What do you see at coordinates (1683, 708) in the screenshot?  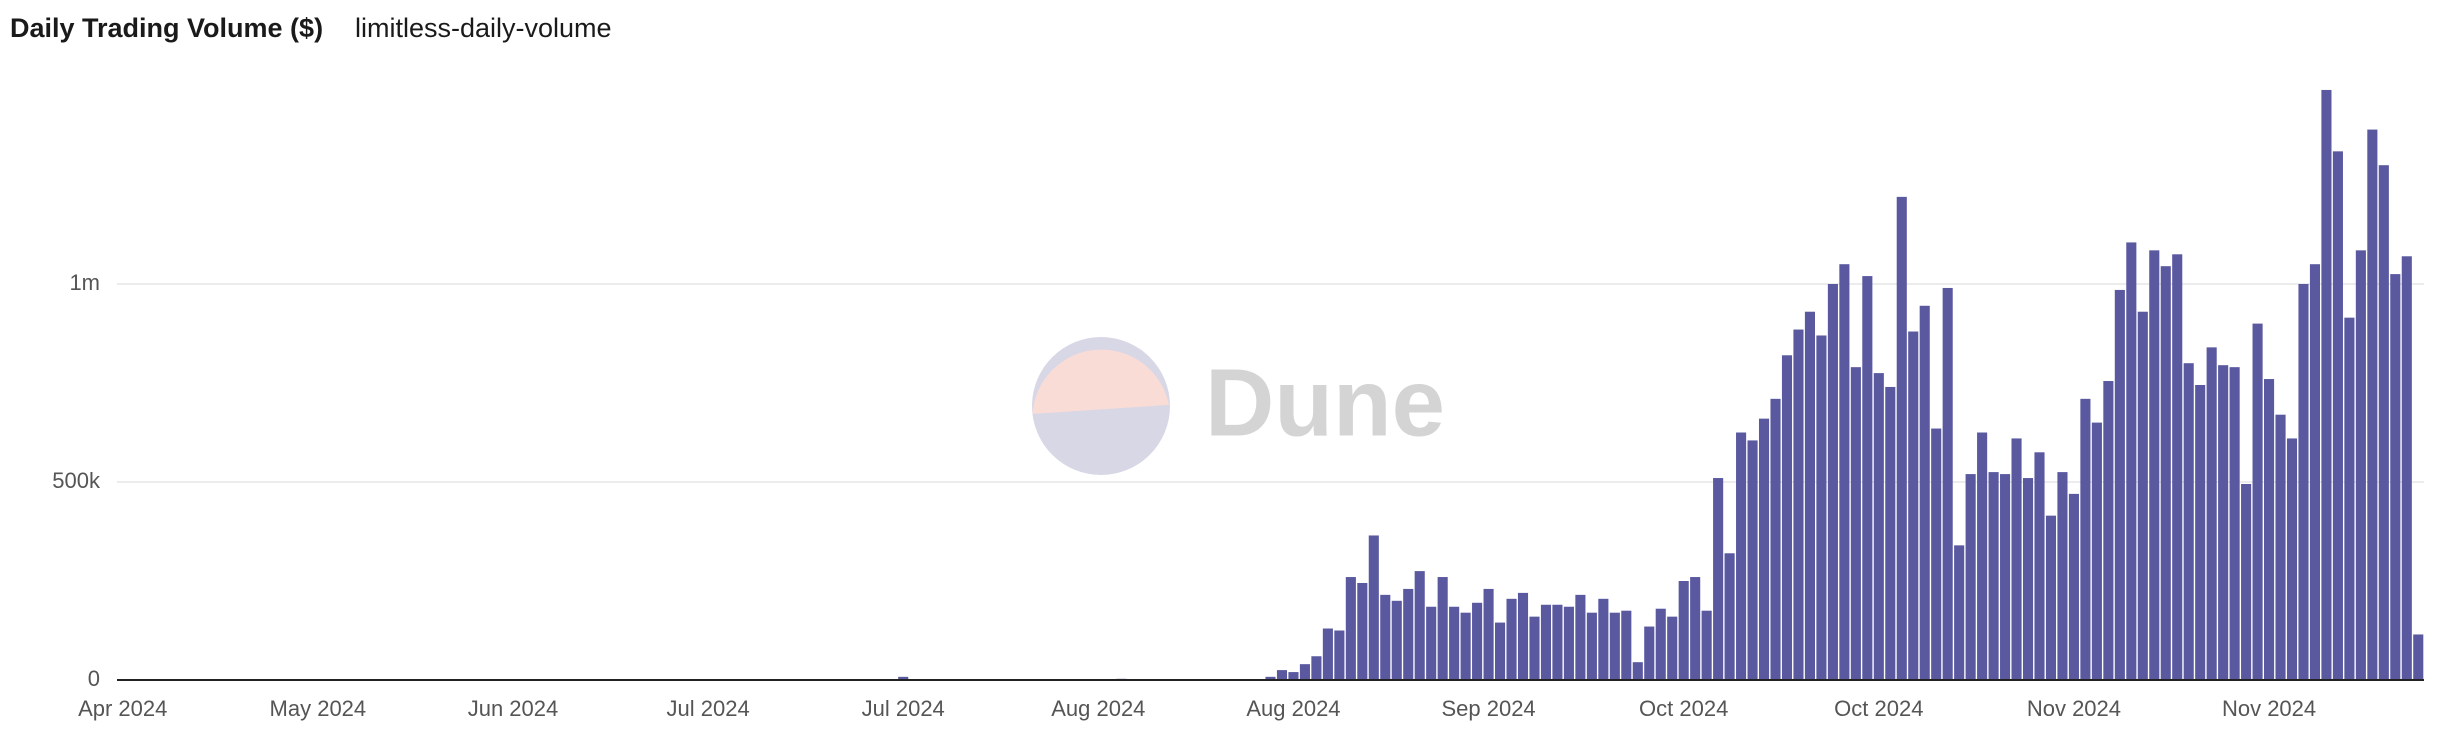 I see `x-tick-label: Oct 2024` at bounding box center [1683, 708].